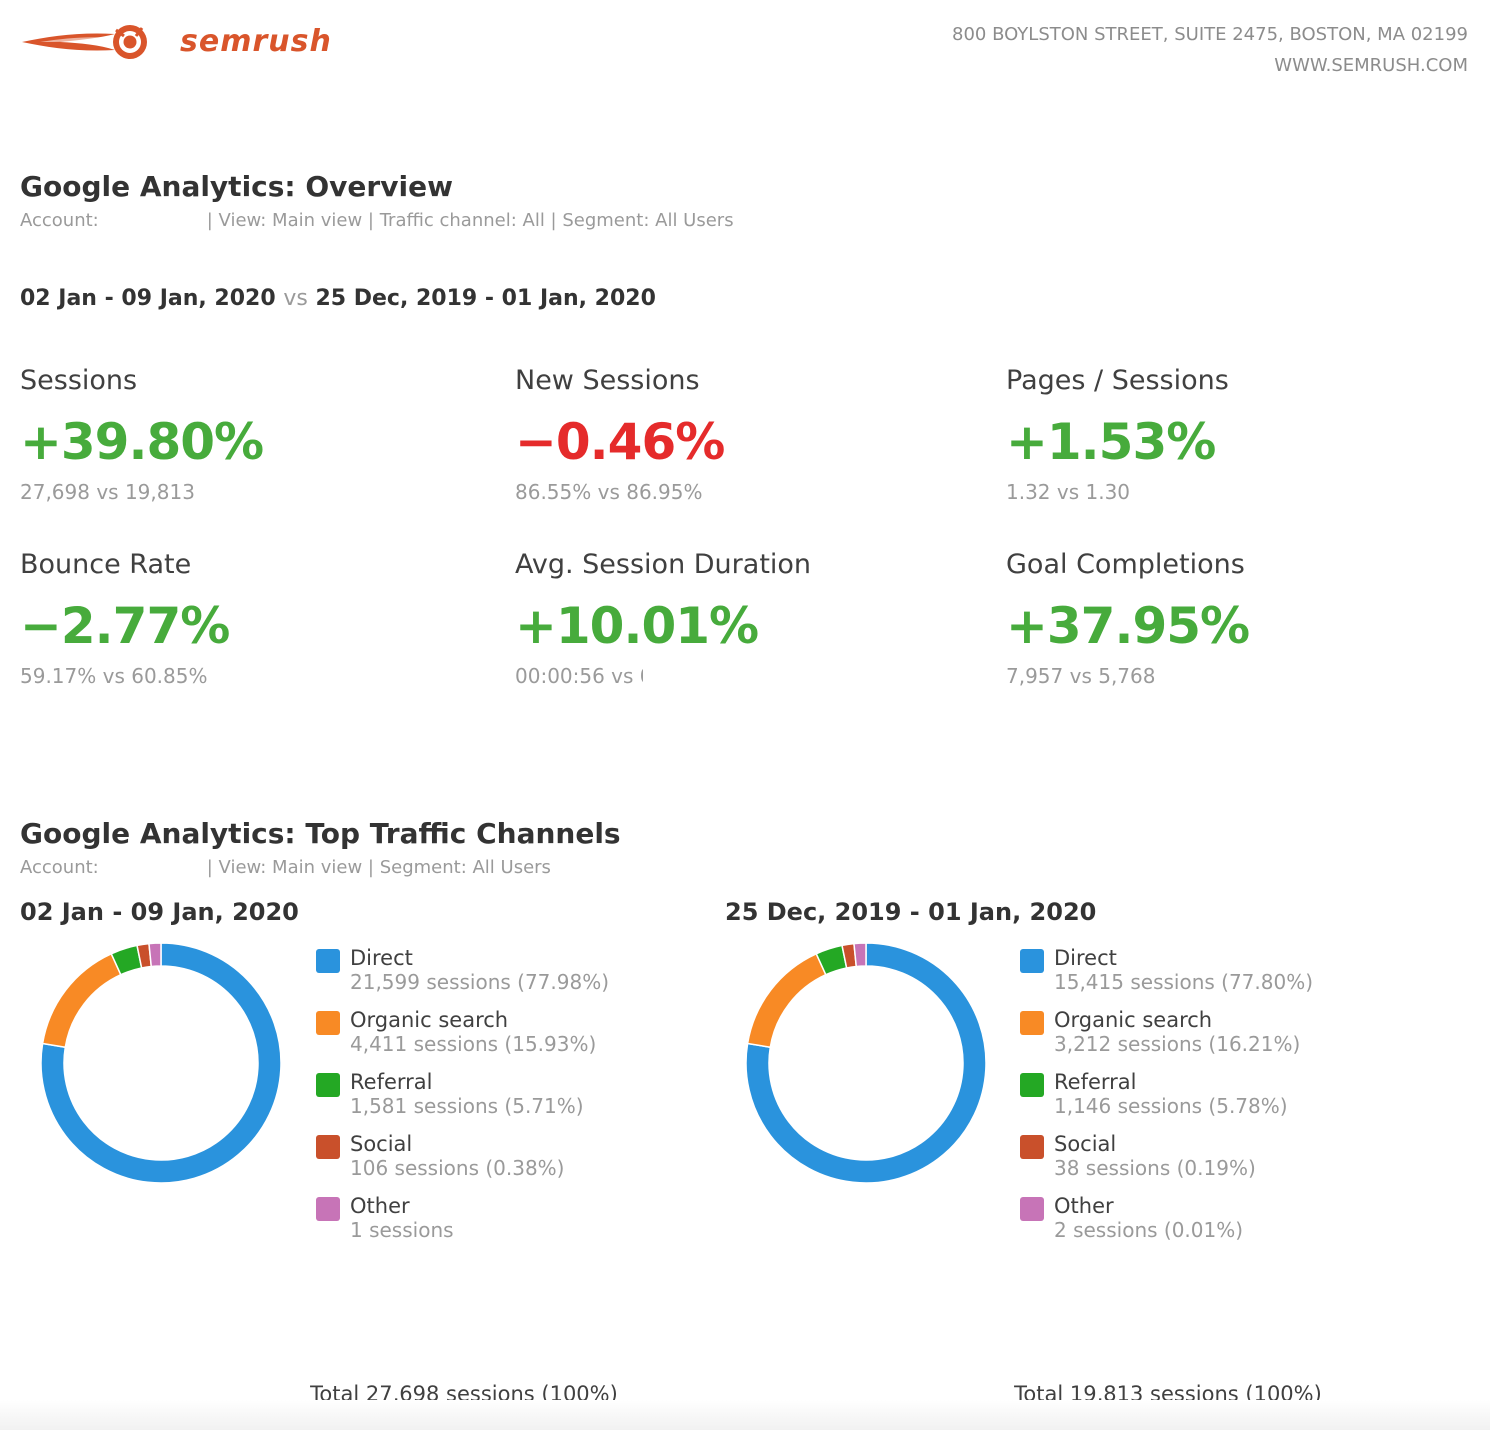 The height and width of the screenshot is (1430, 1490). Describe the element at coordinates (378, 867) in the screenshot. I see `view-filter-text: | View: Main view | Segment: All Users` at that location.